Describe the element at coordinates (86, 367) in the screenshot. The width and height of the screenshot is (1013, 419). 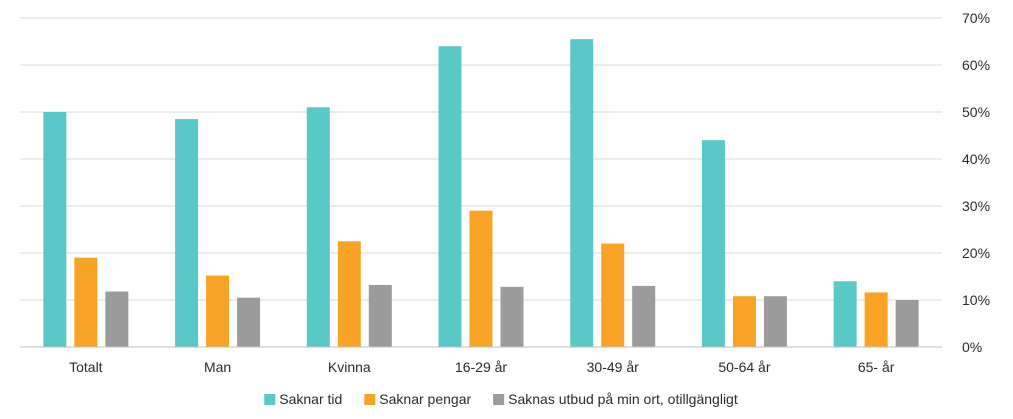
I see `x-tick-label: Totalt` at that location.